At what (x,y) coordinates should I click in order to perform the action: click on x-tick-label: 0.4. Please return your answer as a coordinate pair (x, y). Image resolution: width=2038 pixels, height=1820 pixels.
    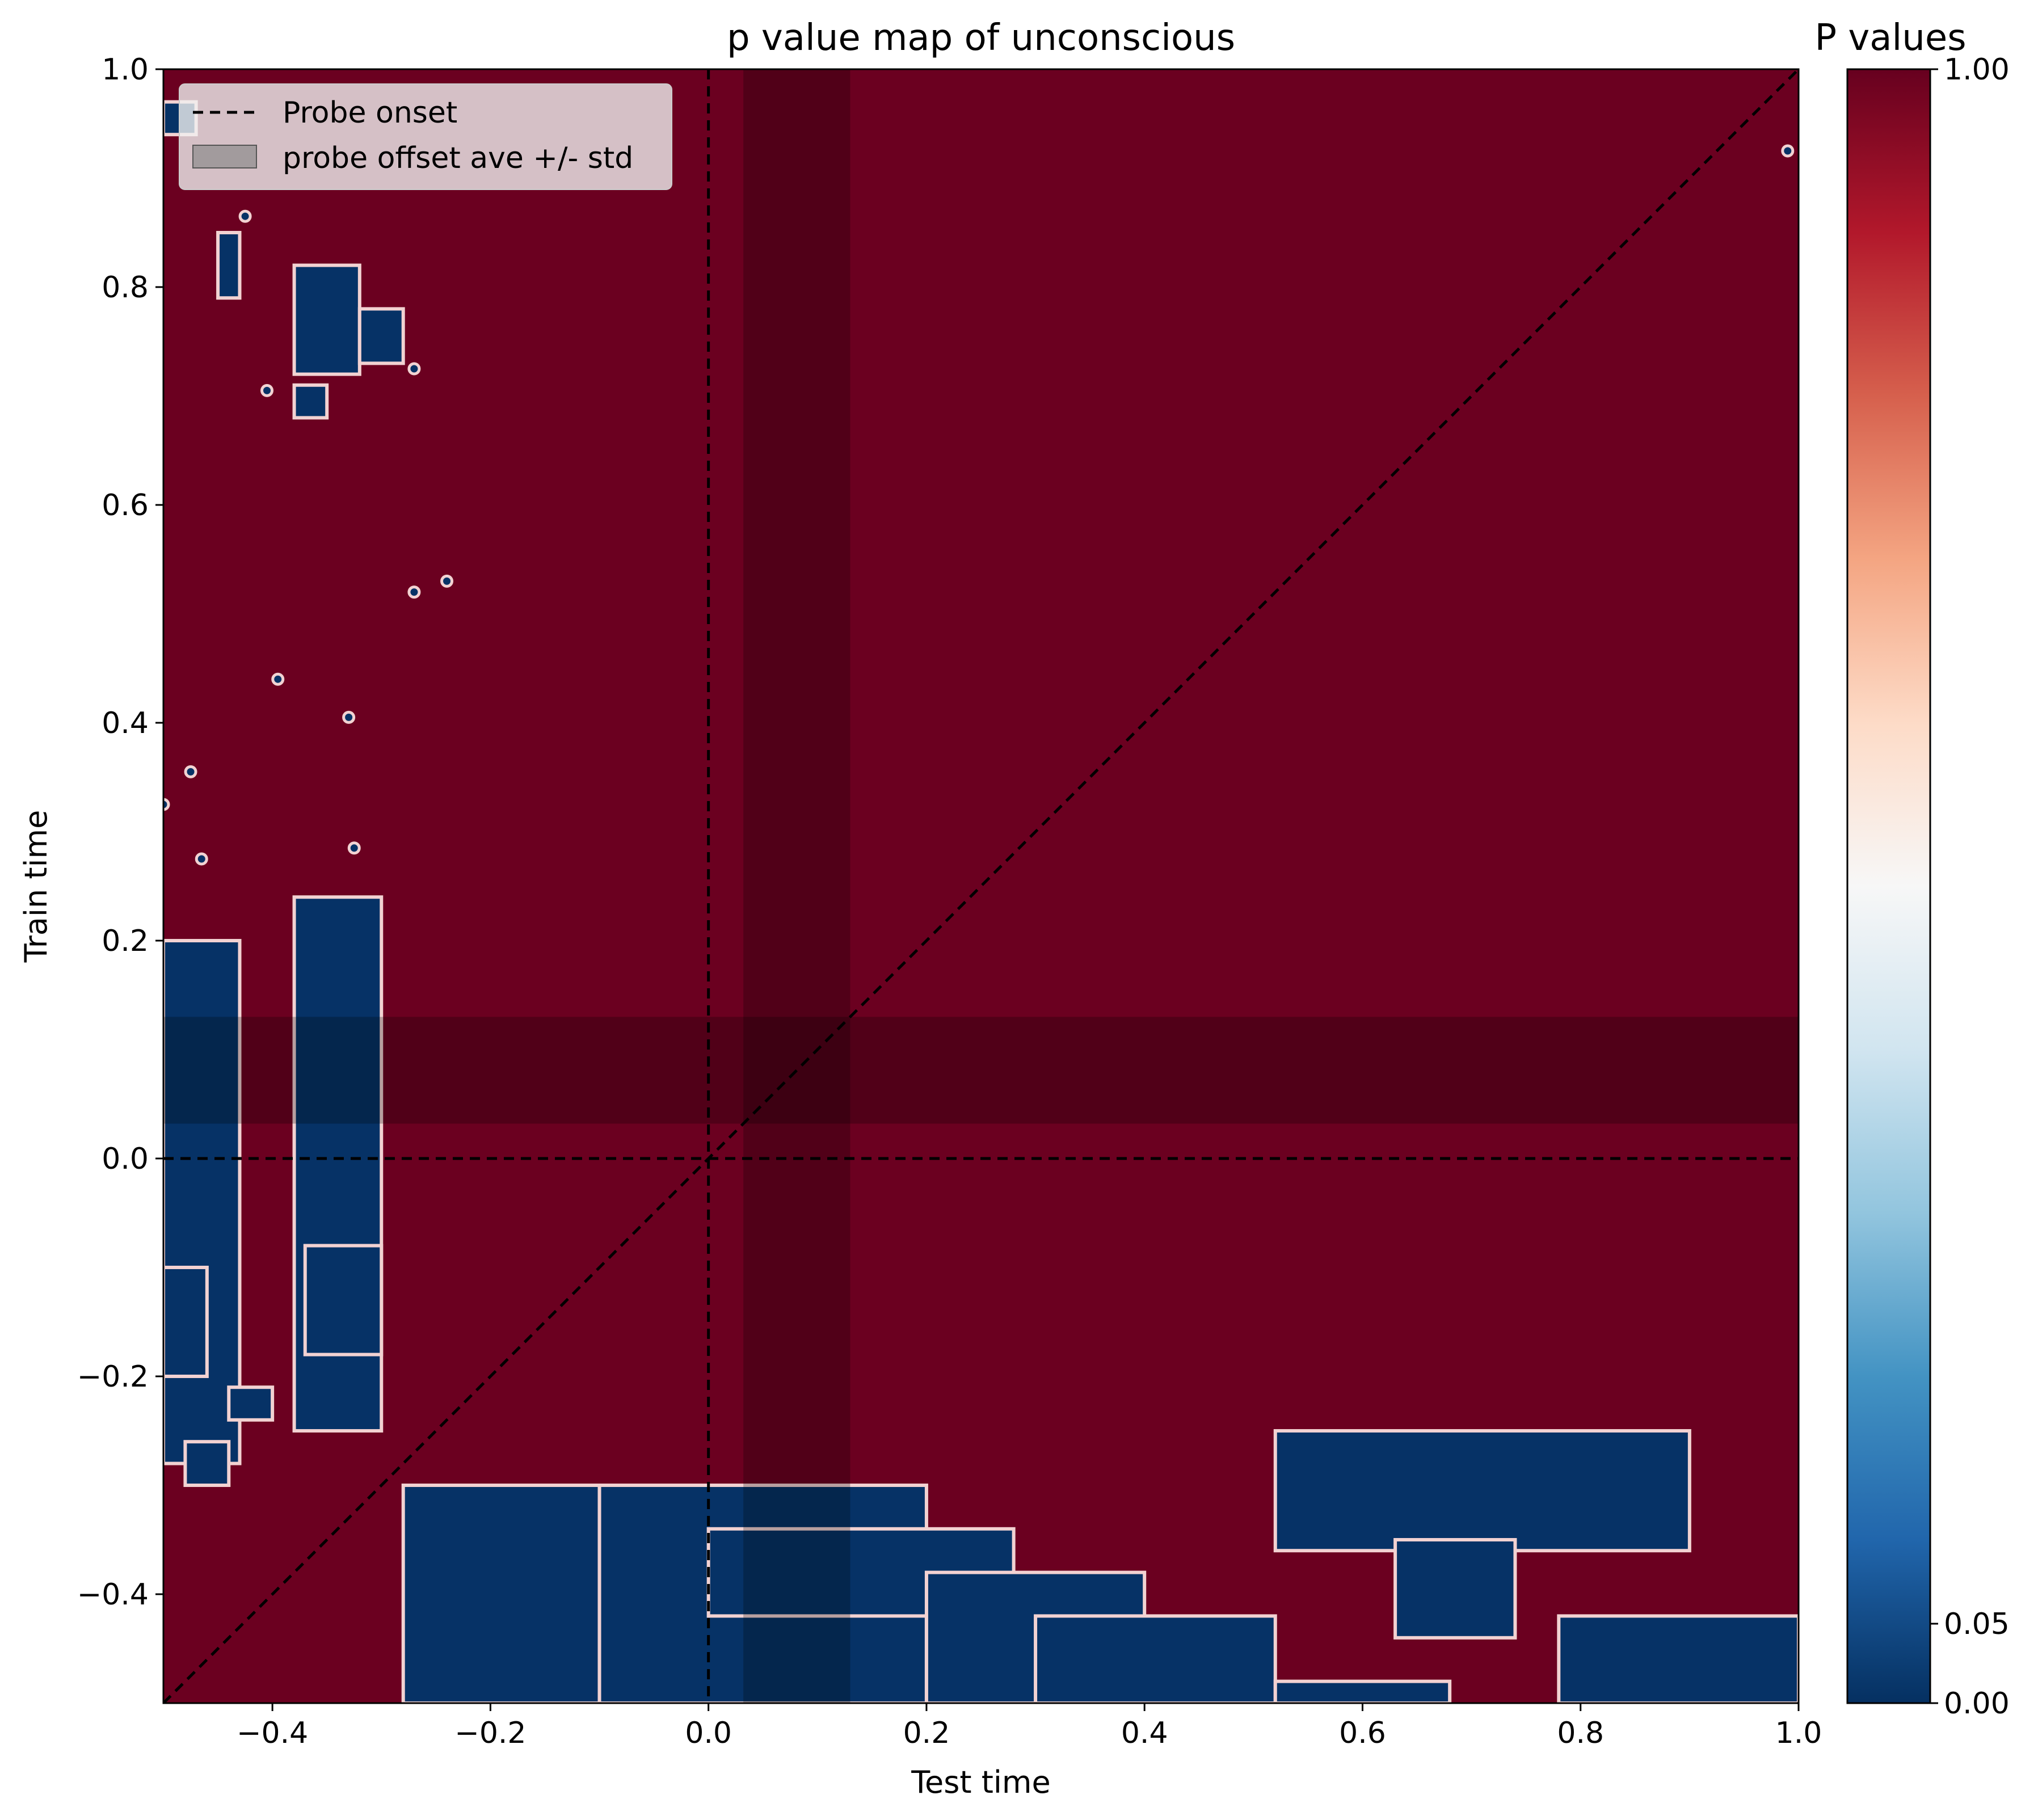
    Looking at the image, I should click on (1144, 1733).